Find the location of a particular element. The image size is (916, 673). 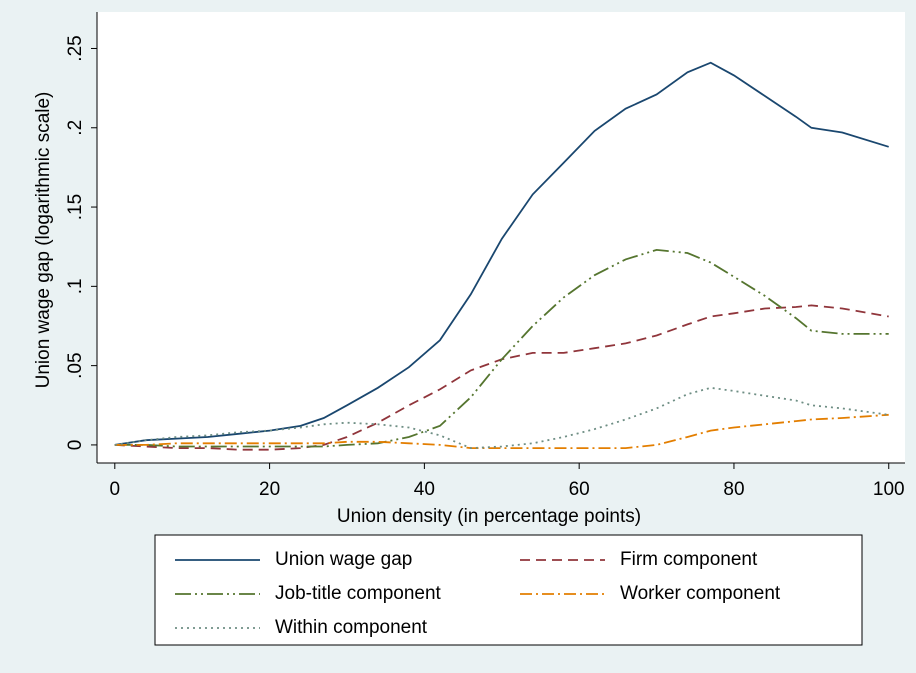

x-axis-title: Union density (in percentage points) is located at coordinates (489, 516).